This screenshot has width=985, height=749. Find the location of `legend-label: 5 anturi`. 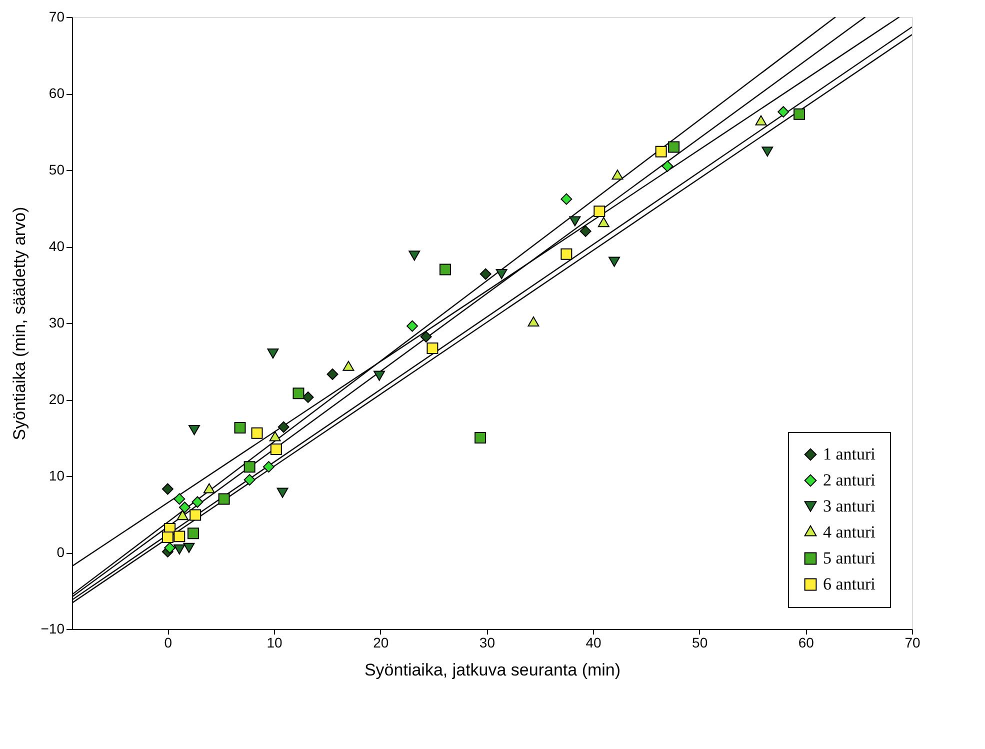

legend-label: 5 anturi is located at coordinates (849, 558).